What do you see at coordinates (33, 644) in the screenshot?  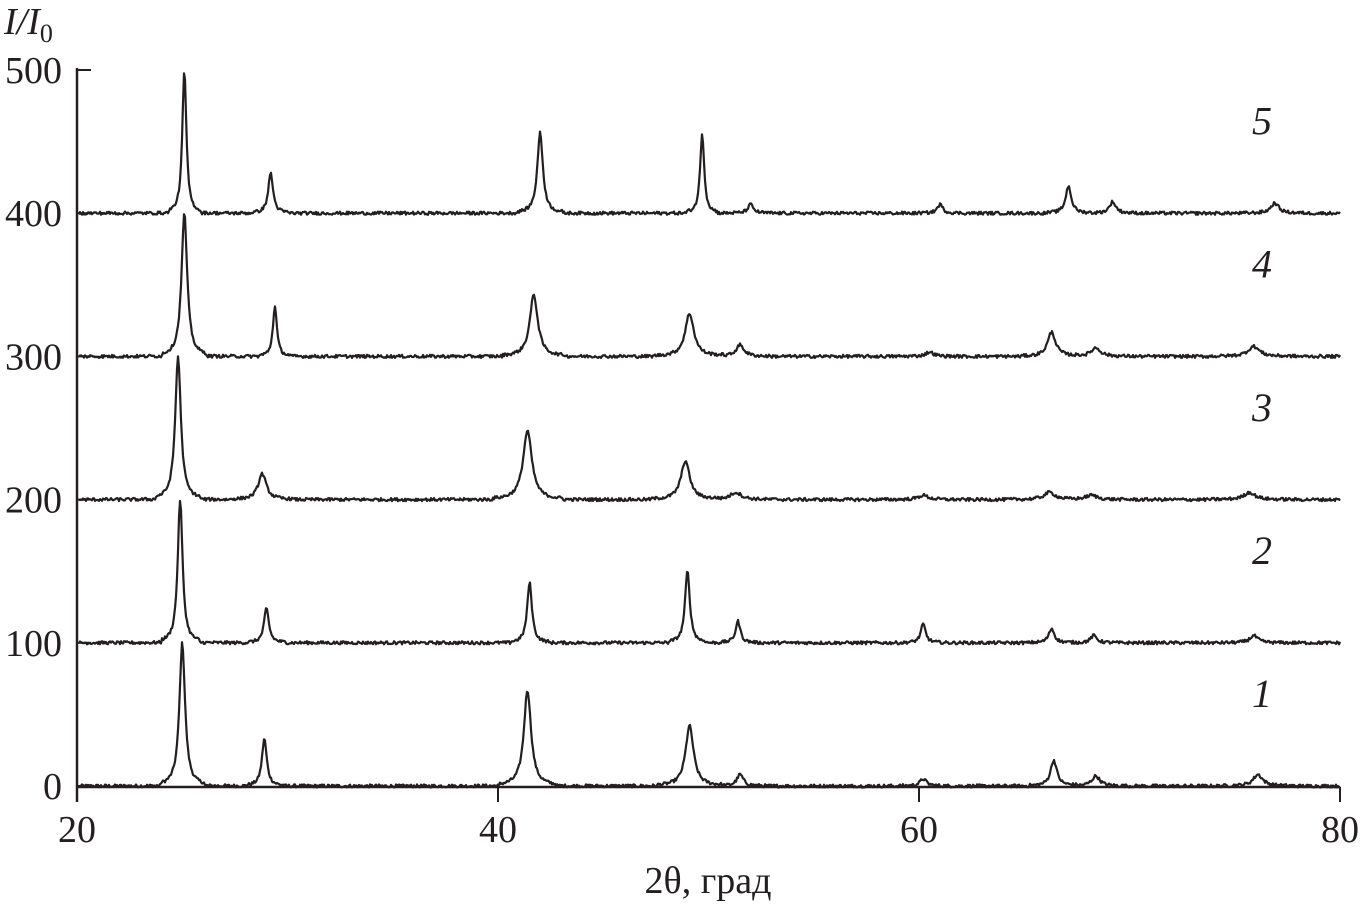 I see `y-tick-label: 100` at bounding box center [33, 644].